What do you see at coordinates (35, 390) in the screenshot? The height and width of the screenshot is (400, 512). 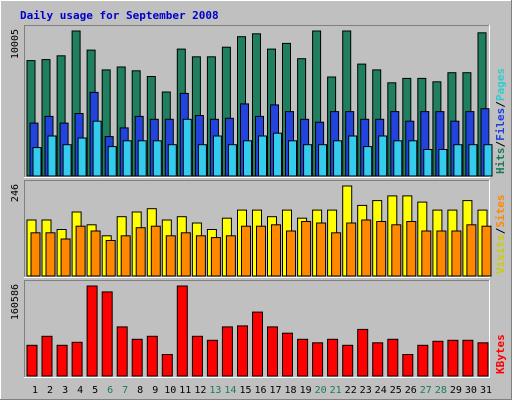 I see `x-tick-label-day-1: 1` at bounding box center [35, 390].